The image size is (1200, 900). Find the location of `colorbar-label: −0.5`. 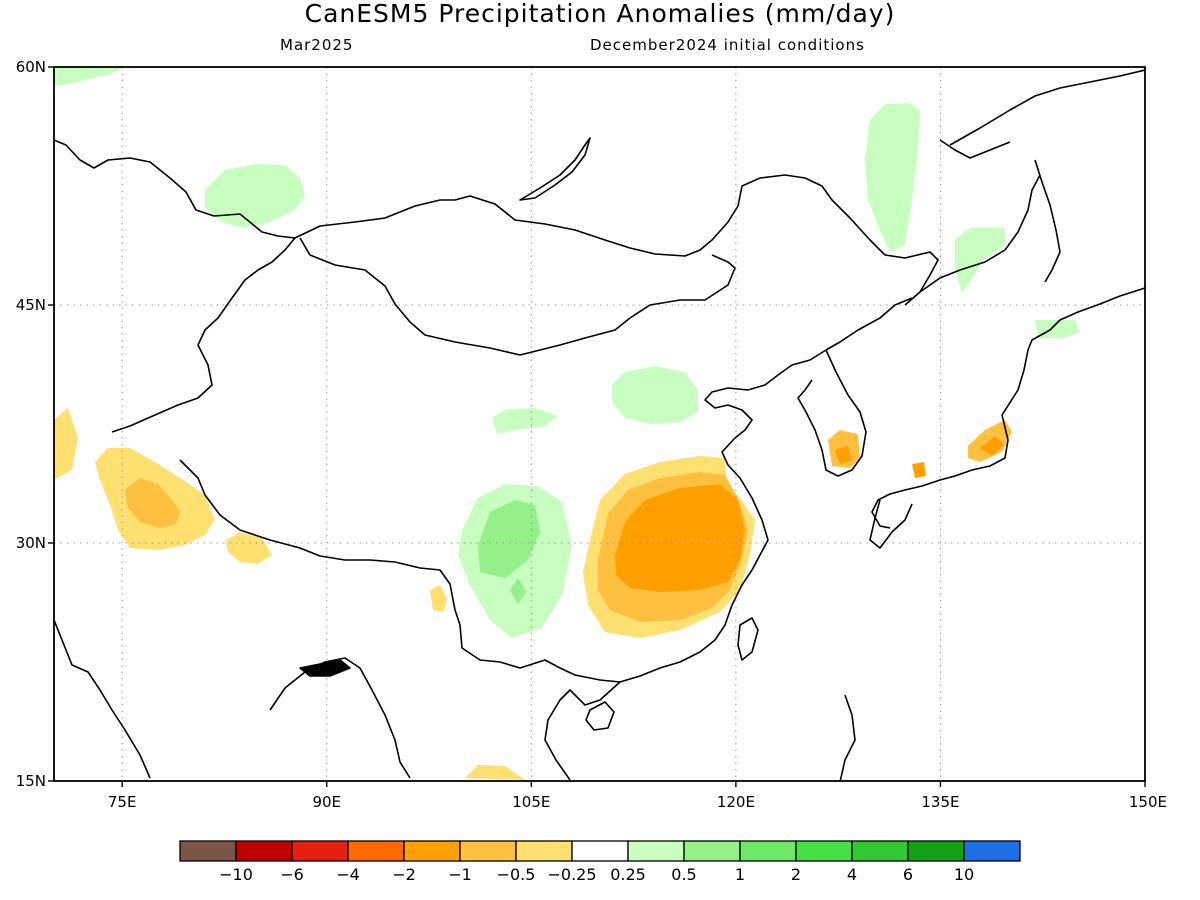

colorbar-label: −0.5 is located at coordinates (516, 874).